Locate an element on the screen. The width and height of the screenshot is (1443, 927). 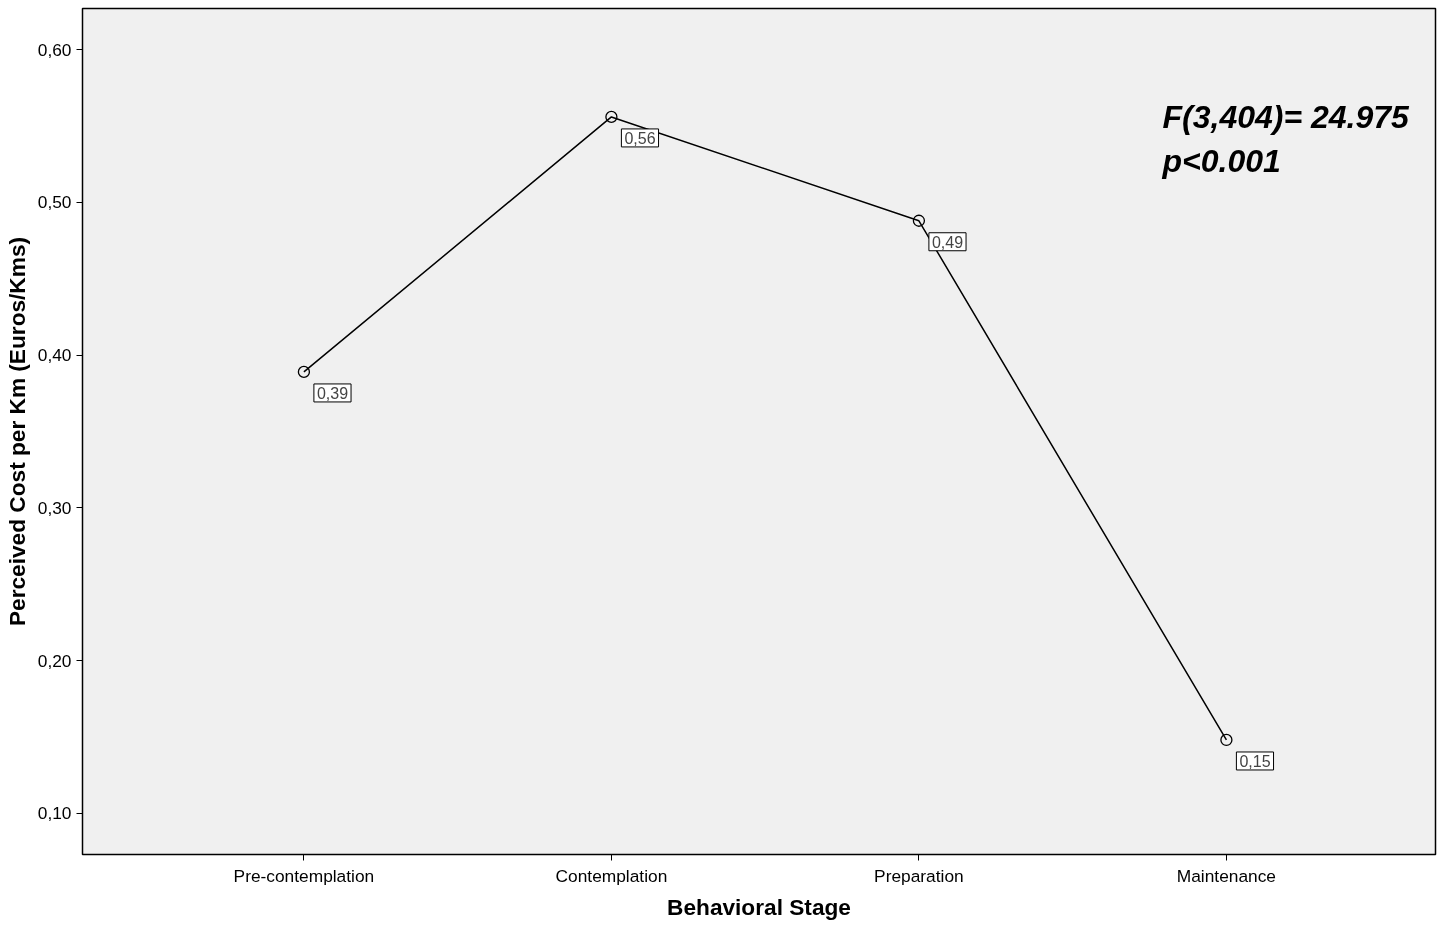
y-tick-label: 0,30 is located at coordinates (54, 507).